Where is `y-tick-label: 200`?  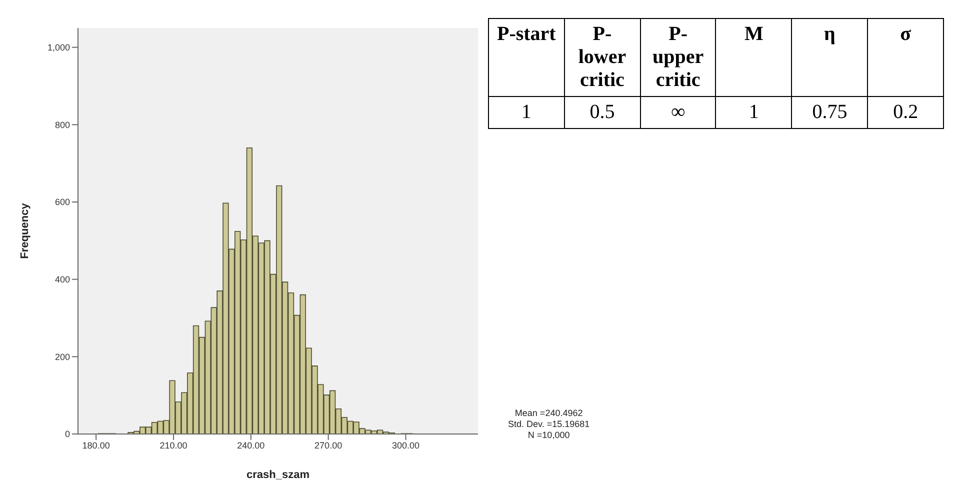 y-tick-label: 200 is located at coordinates (62, 357).